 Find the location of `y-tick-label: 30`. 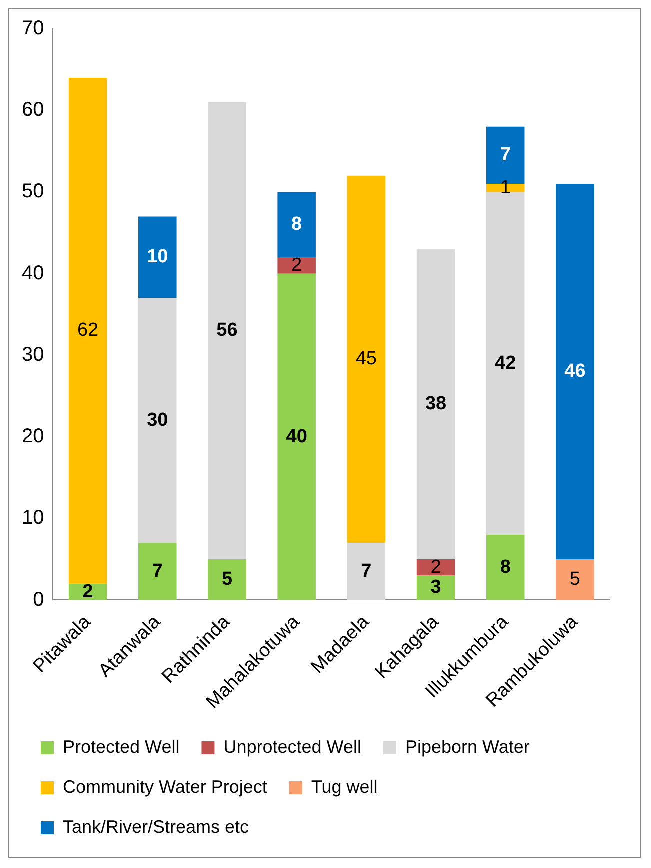

y-tick-label: 30 is located at coordinates (33, 355).